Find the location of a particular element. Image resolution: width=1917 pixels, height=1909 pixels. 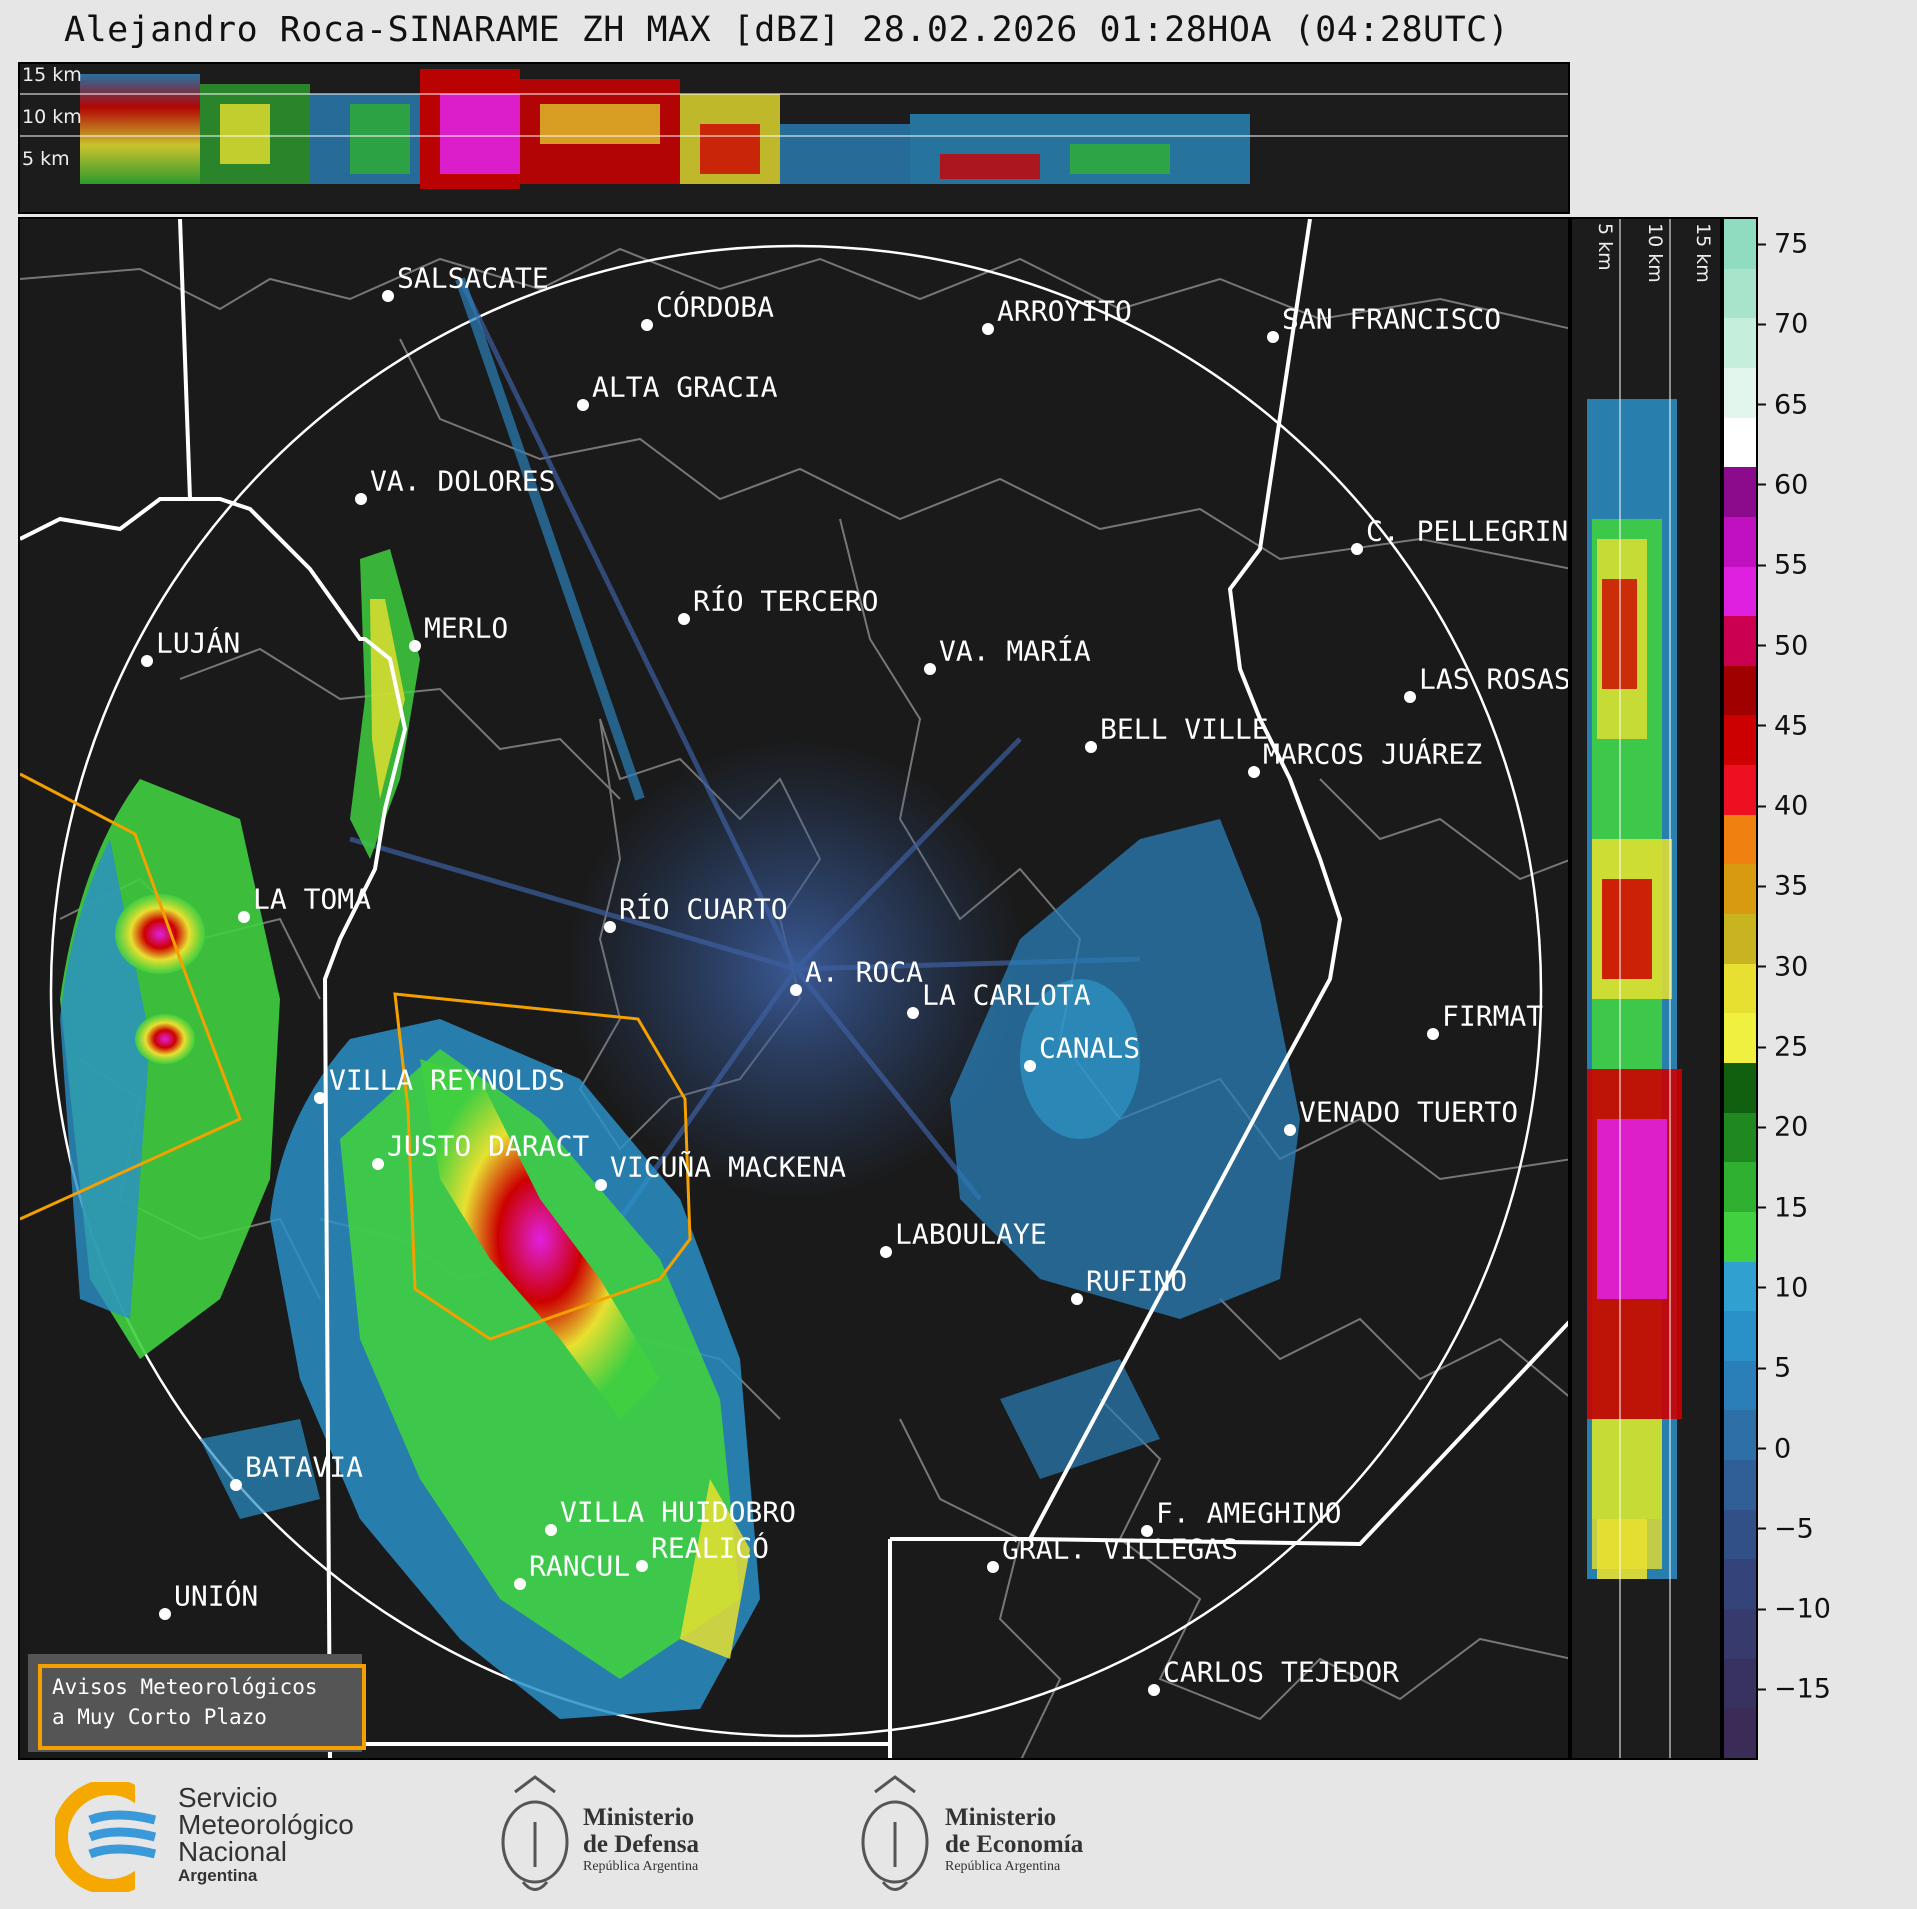

city-label: RUFINO is located at coordinates (1137, 1281).